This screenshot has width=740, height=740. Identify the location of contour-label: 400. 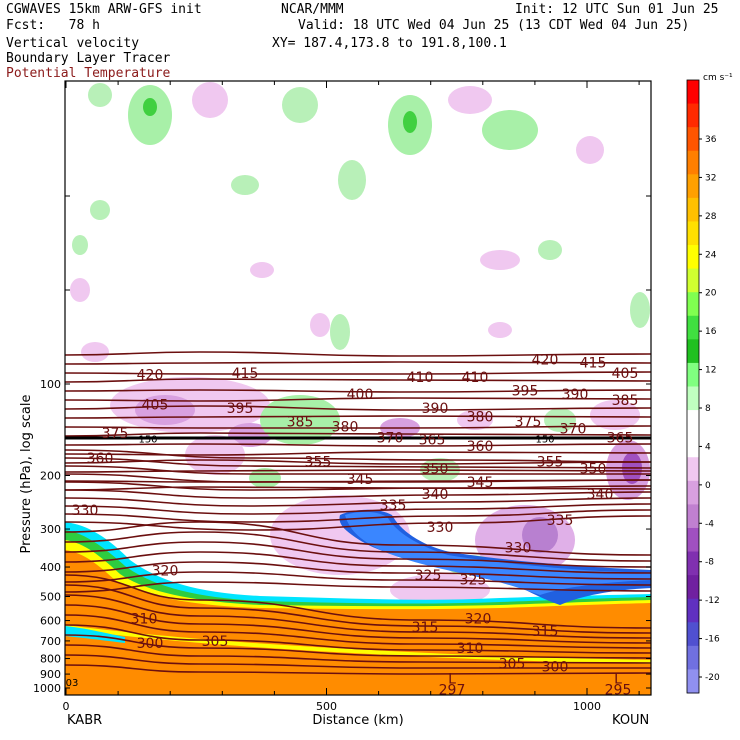
(360, 395).